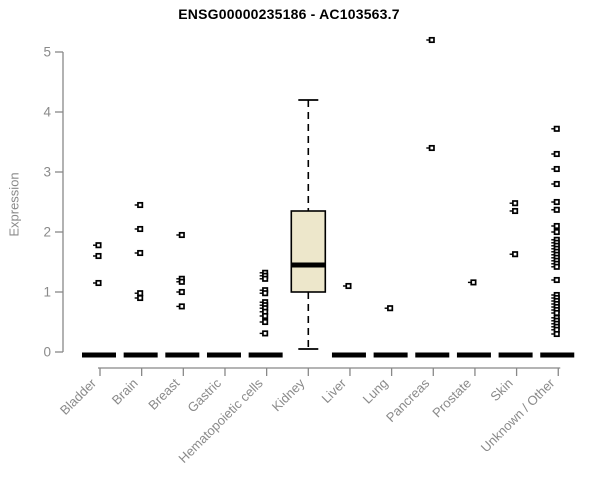 This screenshot has height=500, width=600. I want to click on y-tick-label: 2, so click(47, 232).